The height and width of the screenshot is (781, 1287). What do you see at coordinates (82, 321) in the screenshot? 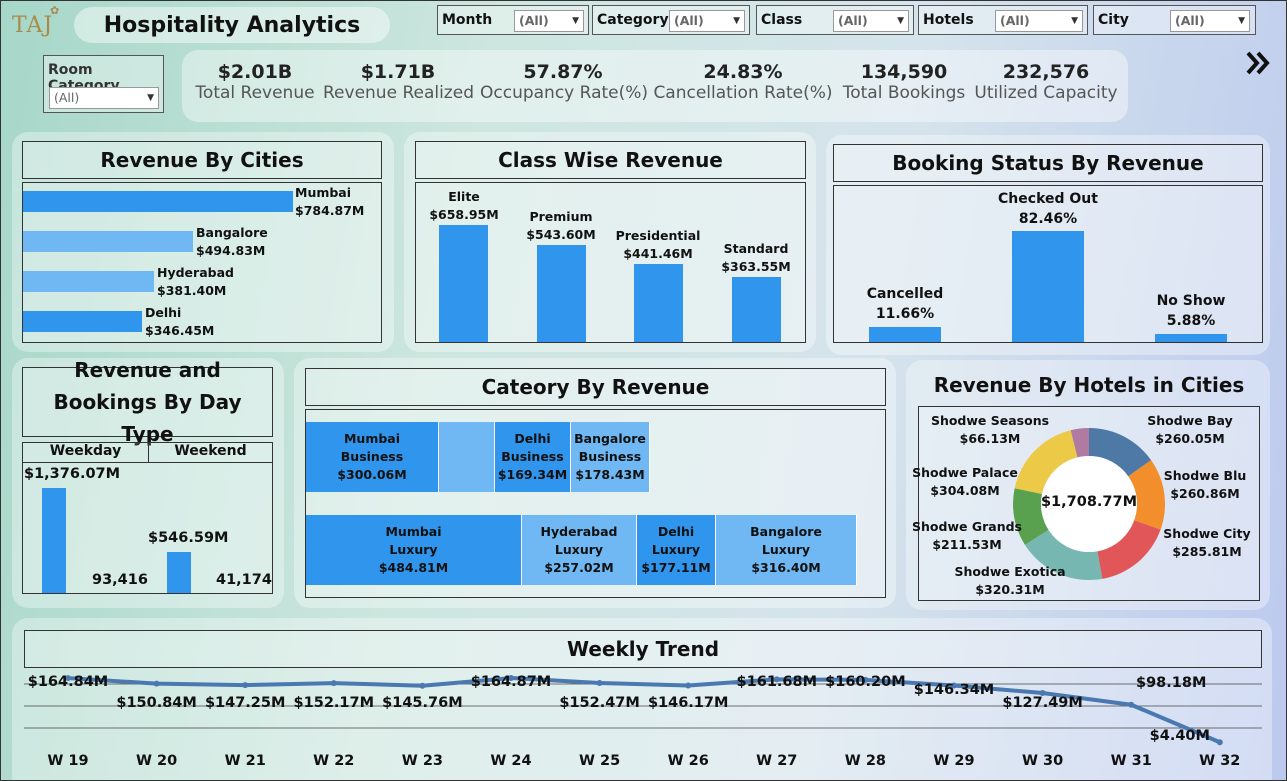
I see `city-bar-delhi` at bounding box center [82, 321].